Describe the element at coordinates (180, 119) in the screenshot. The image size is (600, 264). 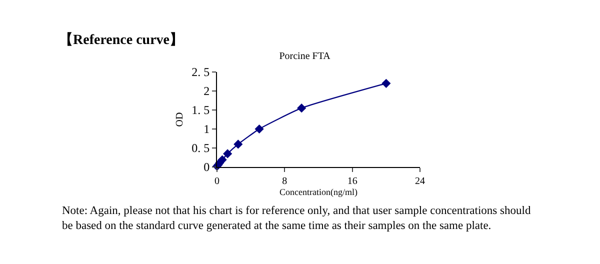
I see `y-axis-title: OD` at that location.